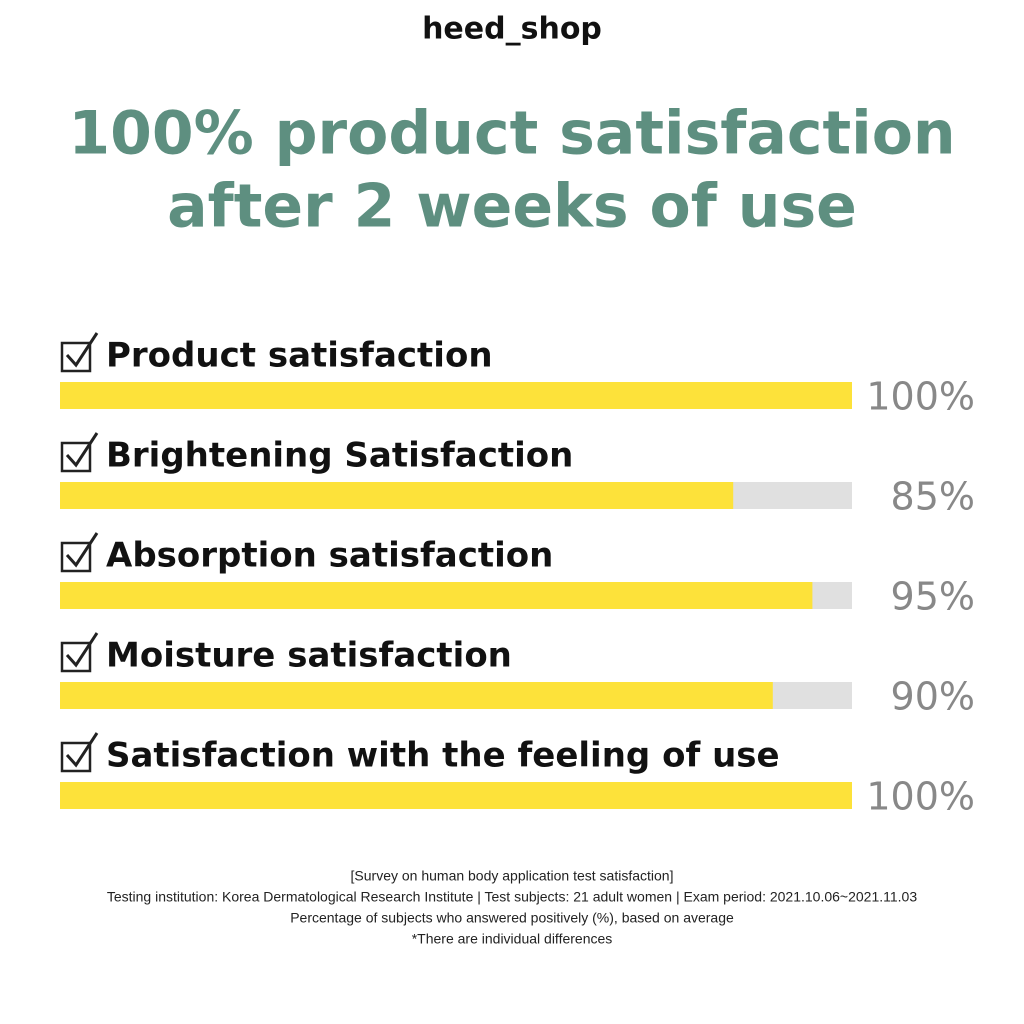  What do you see at coordinates (443, 756) in the screenshot?
I see `category-label: Satisfaction with the feeling of use` at bounding box center [443, 756].